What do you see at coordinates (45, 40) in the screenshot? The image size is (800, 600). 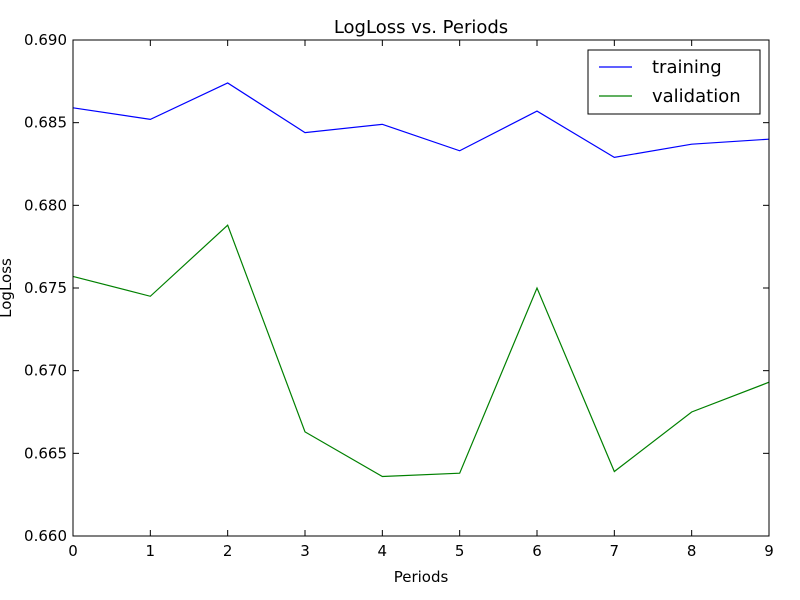 I see `y-tick-label: 0.690` at bounding box center [45, 40].